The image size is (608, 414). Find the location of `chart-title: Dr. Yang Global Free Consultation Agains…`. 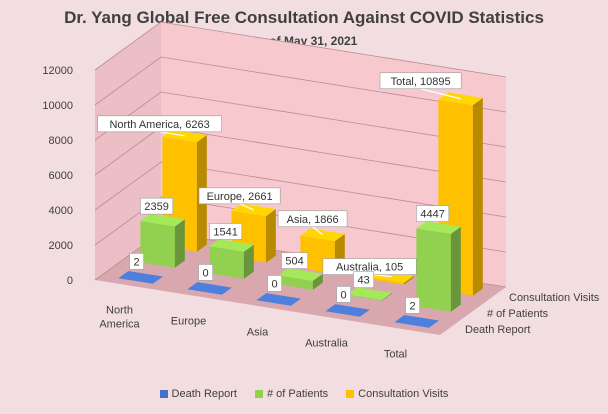

chart-title: Dr. Yang Global Free Consultation Agains… is located at coordinates (304, 17).